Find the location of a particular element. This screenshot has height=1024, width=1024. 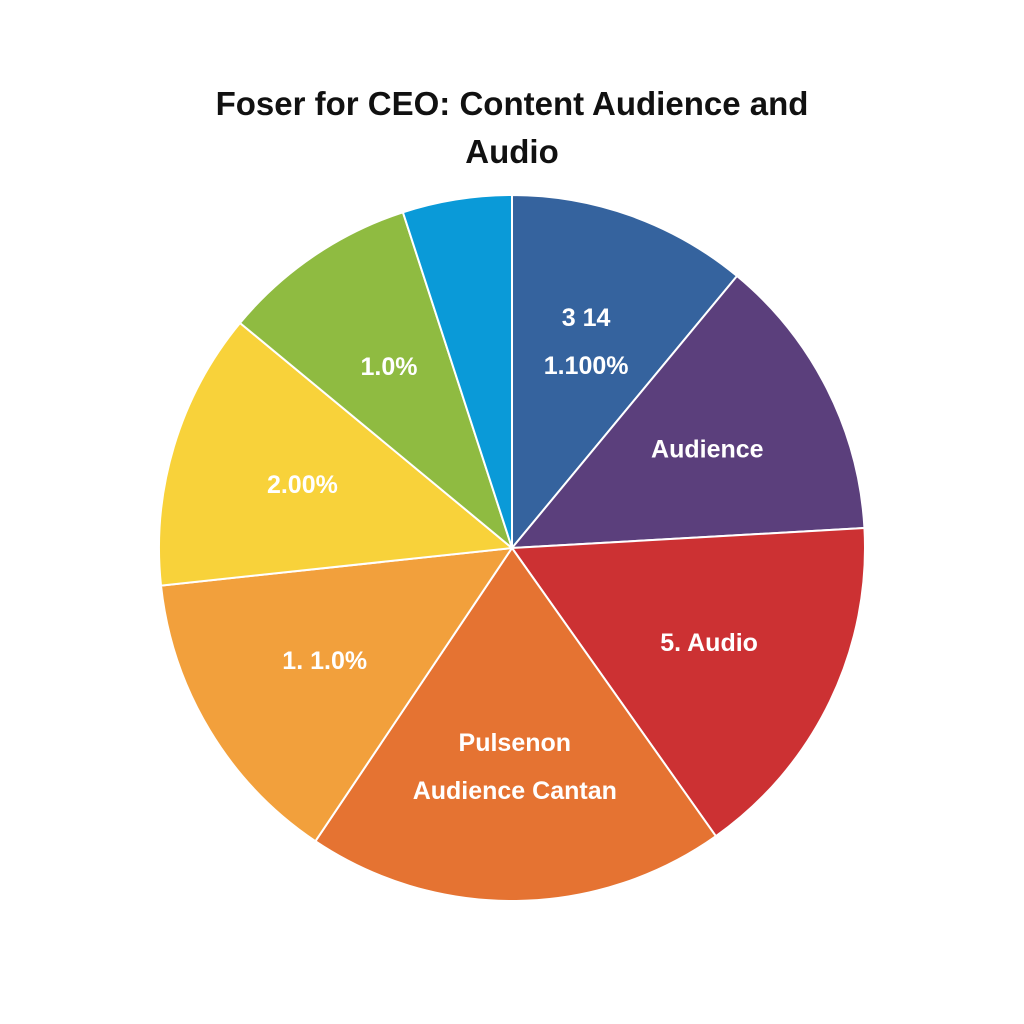

slice-label-2-line-1: Audience is located at coordinates (707, 449).